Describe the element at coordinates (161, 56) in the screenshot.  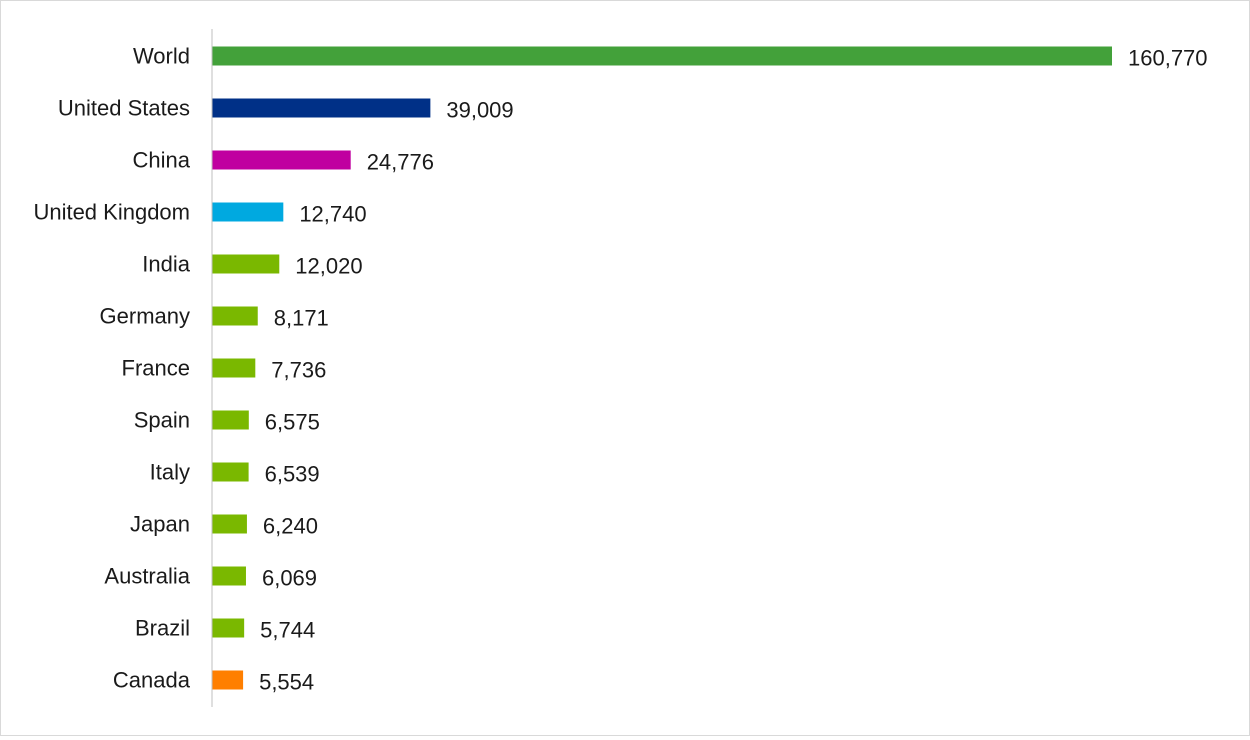
I see `category-label-world: World` at that location.